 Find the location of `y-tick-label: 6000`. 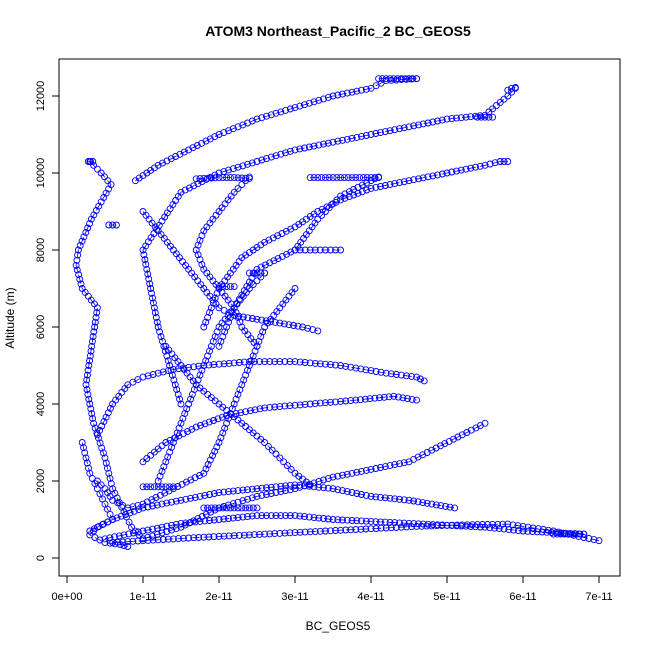

y-tick-label: 6000 is located at coordinates (41, 327).